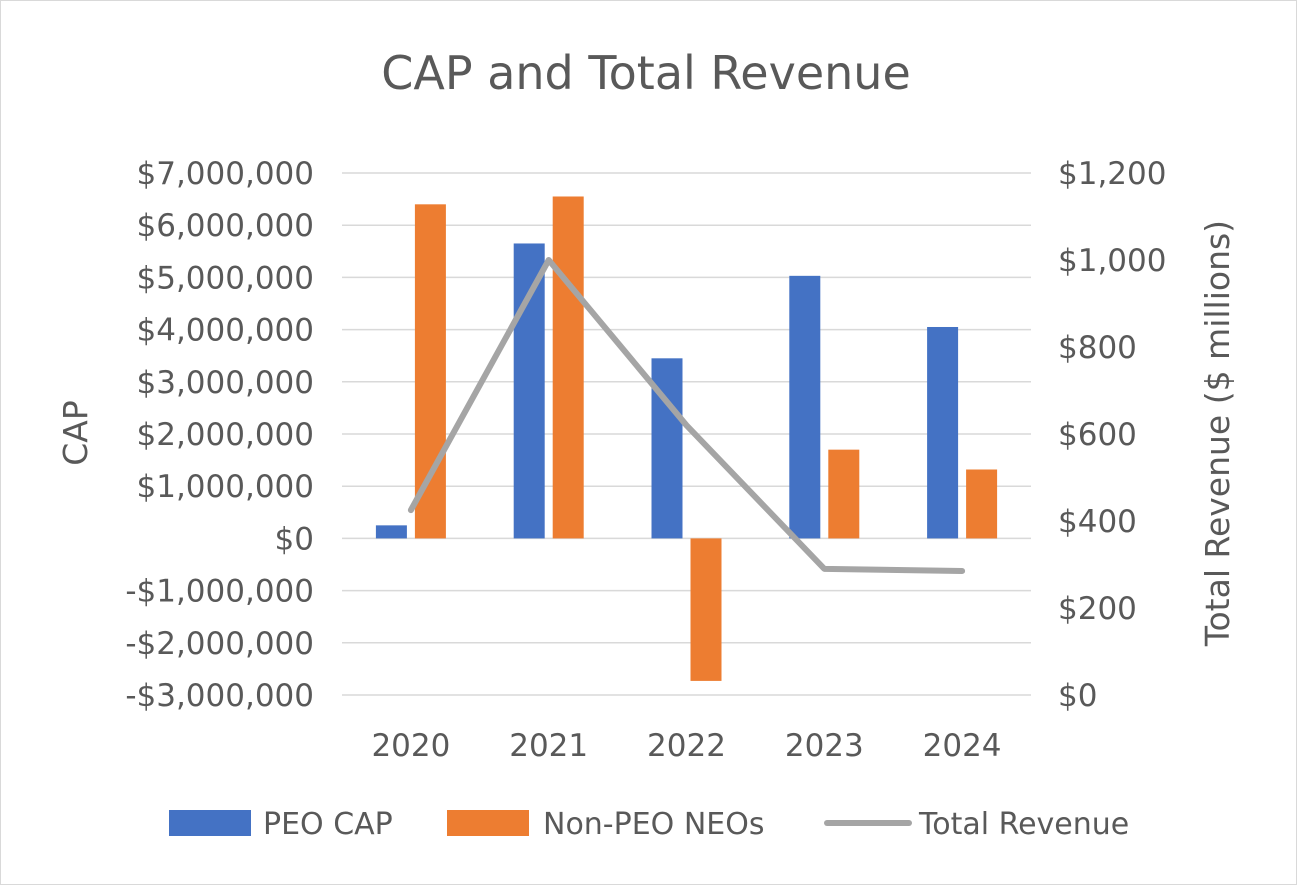 The width and height of the screenshot is (1297, 885). I want to click on y2-axis-label: Total Revenue ($ millions), so click(1217, 433).